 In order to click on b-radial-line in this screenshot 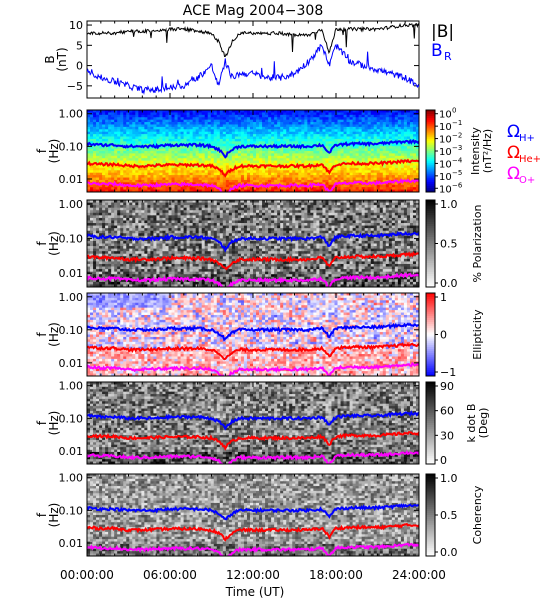, I will do `click(253, 69)`.